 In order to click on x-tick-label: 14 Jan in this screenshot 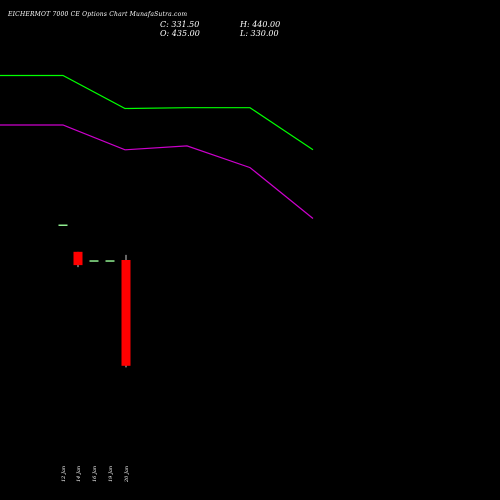, I will do `click(79, 474)`.